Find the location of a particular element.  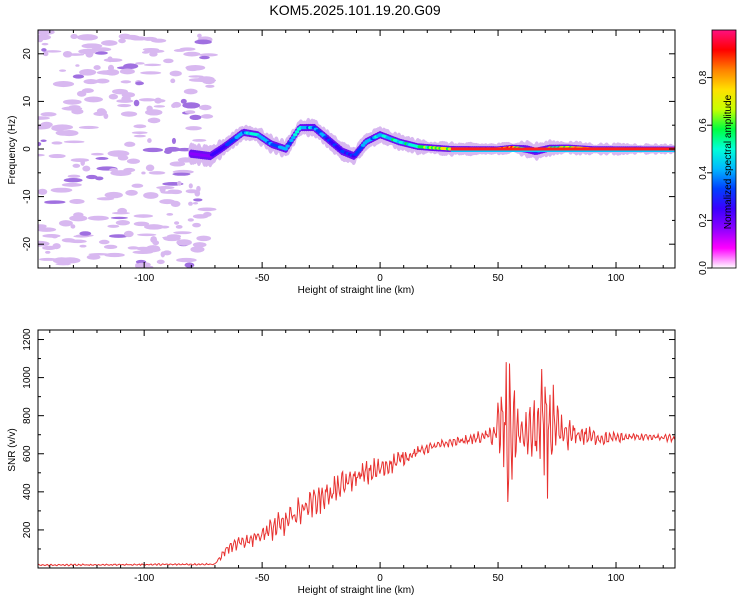

colorbar-tick-label: 0.8 is located at coordinates (703, 77).